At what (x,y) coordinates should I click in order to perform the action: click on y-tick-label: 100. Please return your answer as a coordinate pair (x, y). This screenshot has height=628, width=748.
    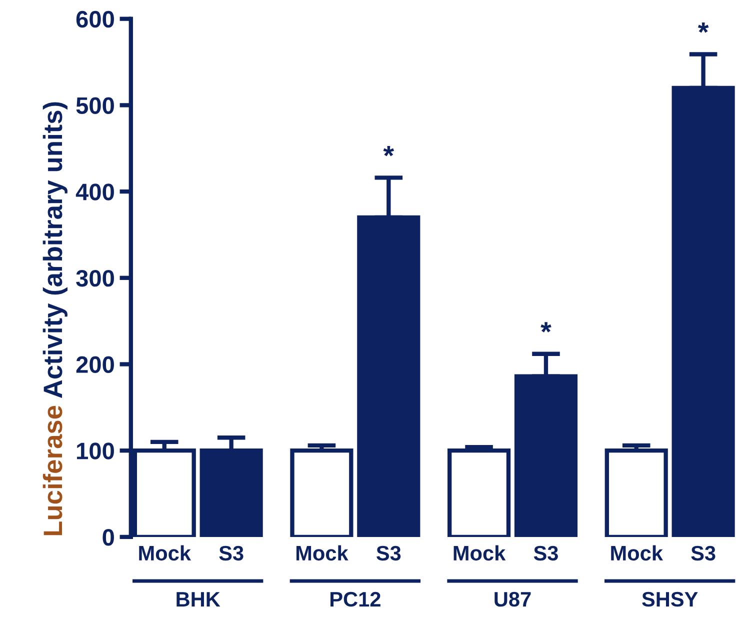
    Looking at the image, I should click on (95, 451).